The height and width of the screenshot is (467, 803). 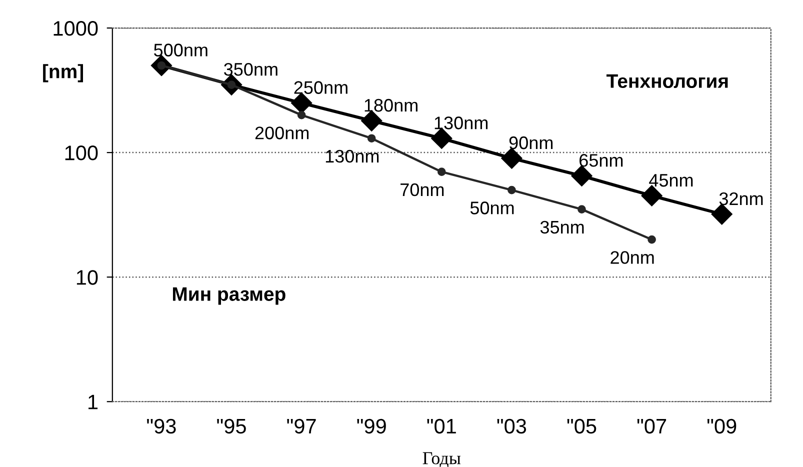 I want to click on data-label: 500nm, so click(x=181, y=50).